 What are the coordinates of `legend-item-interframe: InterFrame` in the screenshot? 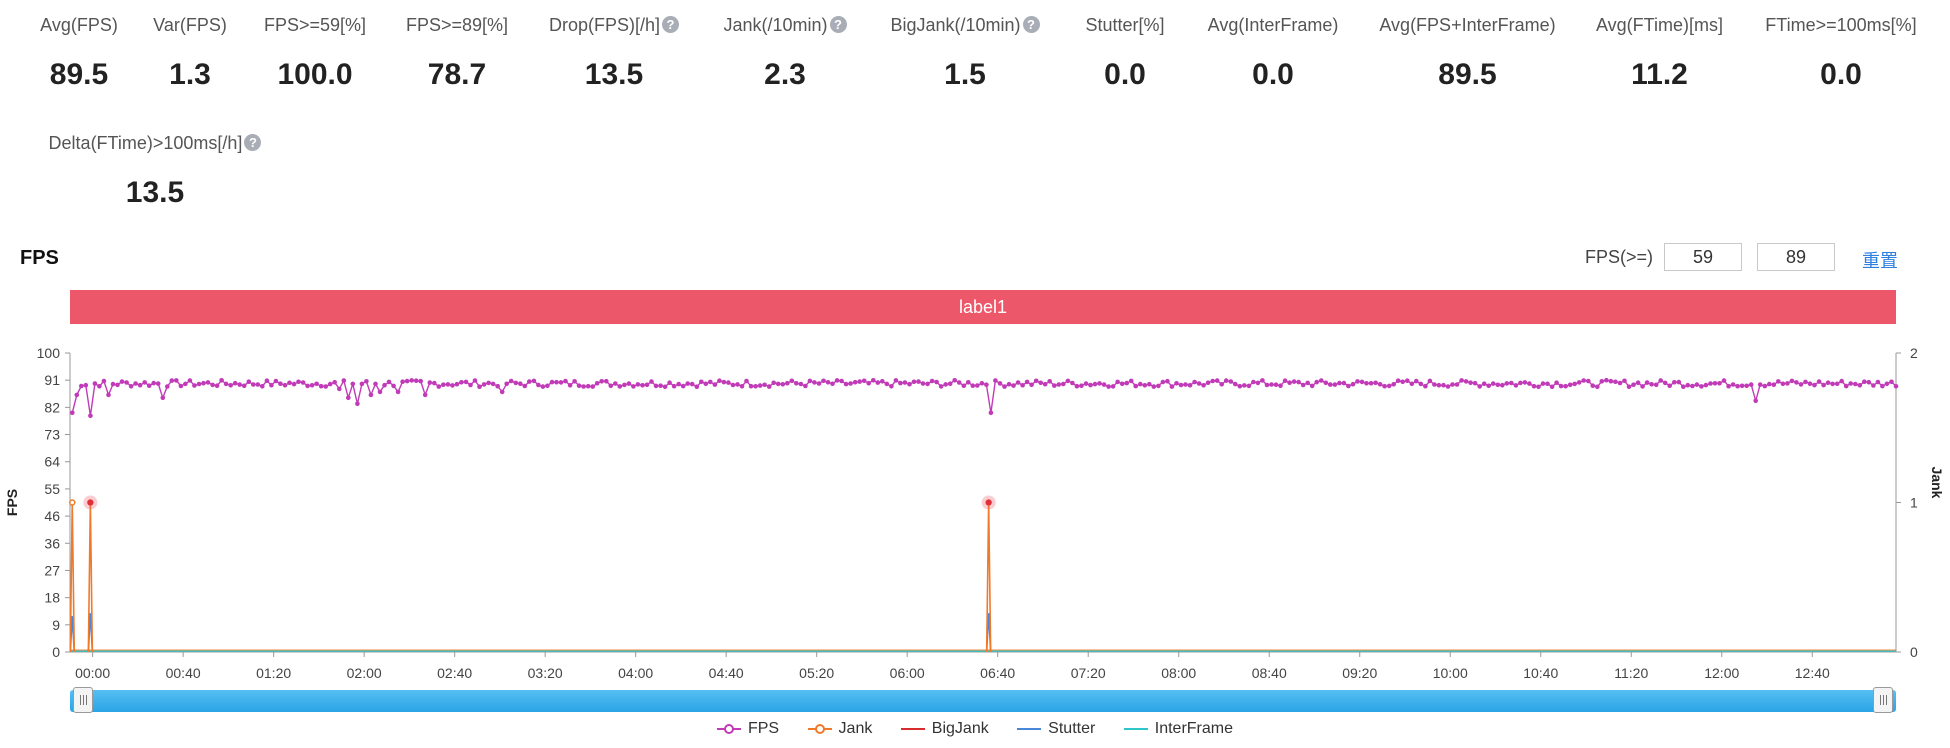 It's located at (1178, 729).